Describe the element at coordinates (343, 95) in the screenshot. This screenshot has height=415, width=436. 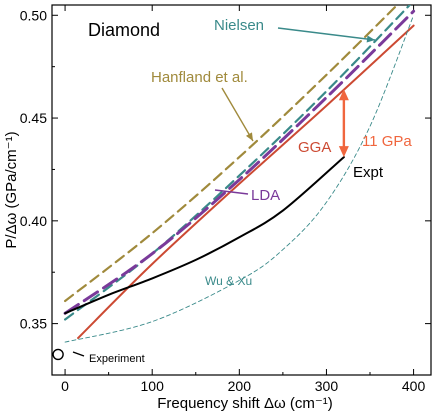
I see `gap-arrow-head-up` at that location.